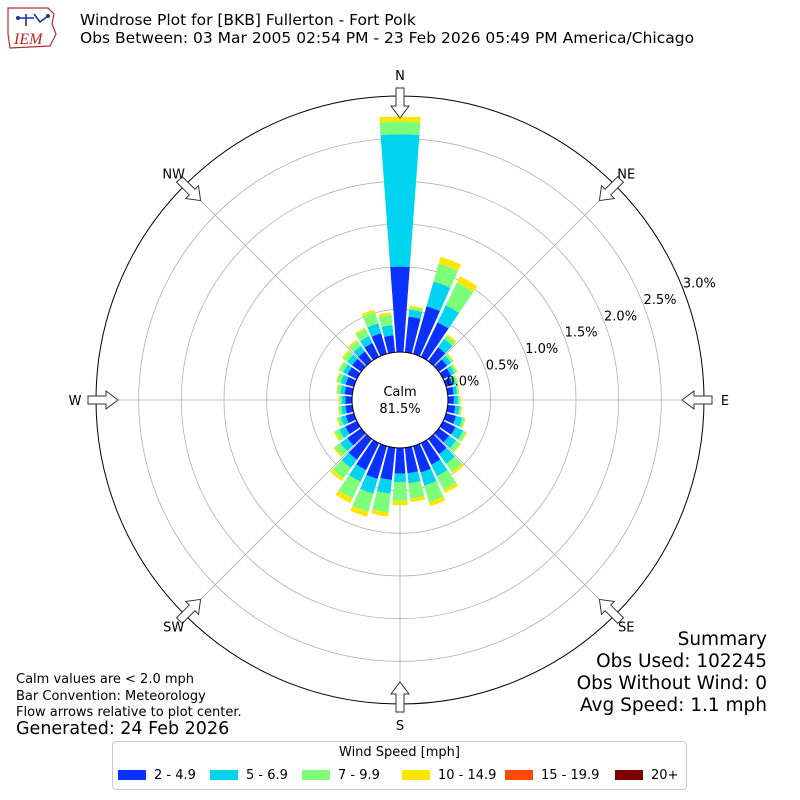  Describe the element at coordinates (267, 775) in the screenshot. I see `legend-label: 5 - 6.9` at that location.